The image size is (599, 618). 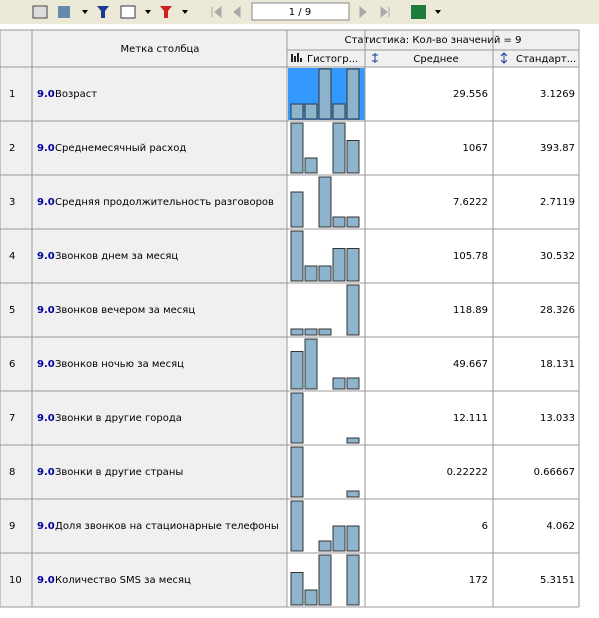 What do you see at coordinates (12, 526) in the screenshot?
I see `row-index: 9` at bounding box center [12, 526].